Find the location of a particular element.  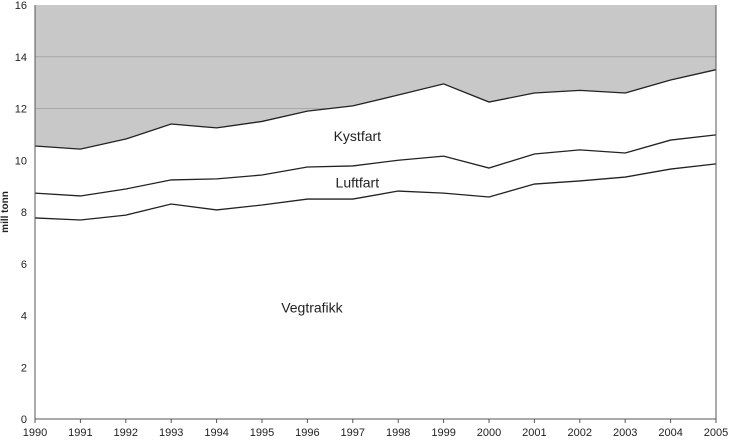

x-tick-label: 2005 is located at coordinates (716, 432).